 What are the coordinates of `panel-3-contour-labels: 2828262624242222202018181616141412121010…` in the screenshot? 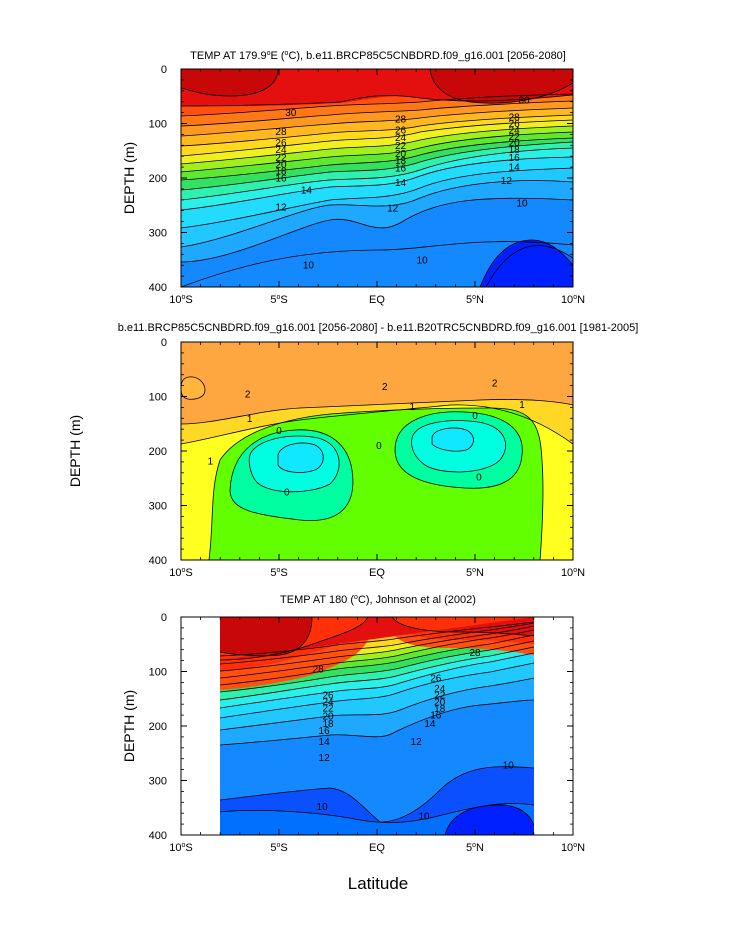 It's located at (414, 735).